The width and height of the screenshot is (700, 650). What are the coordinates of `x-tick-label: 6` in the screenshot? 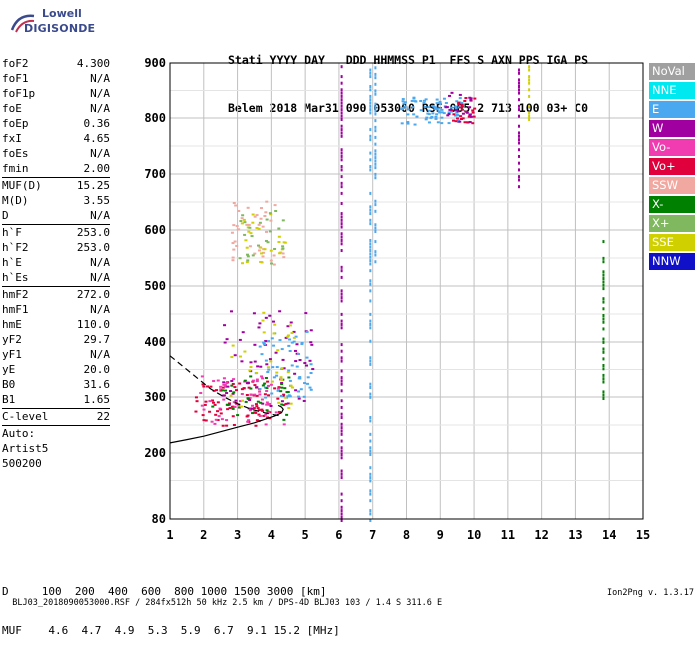 It's located at (338, 535).